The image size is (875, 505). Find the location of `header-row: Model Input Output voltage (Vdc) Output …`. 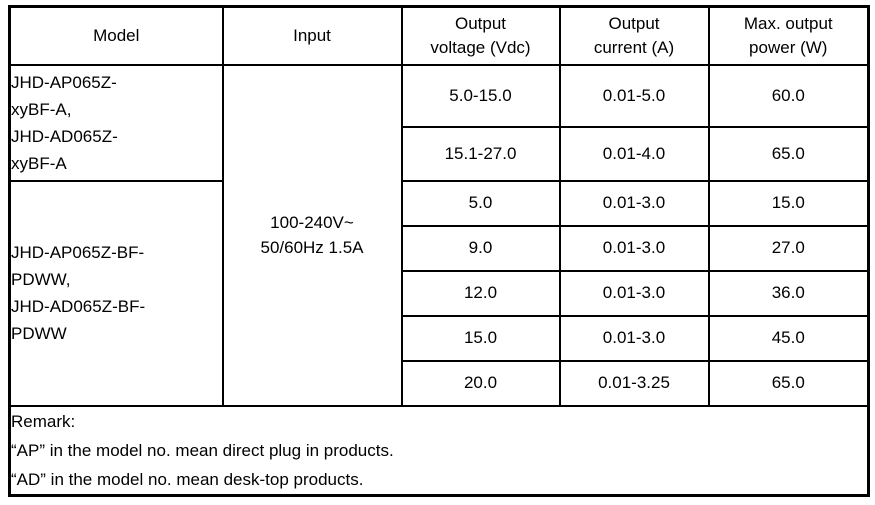

header-row: Model Input Output voltage (Vdc) Output … is located at coordinates (439, 35).